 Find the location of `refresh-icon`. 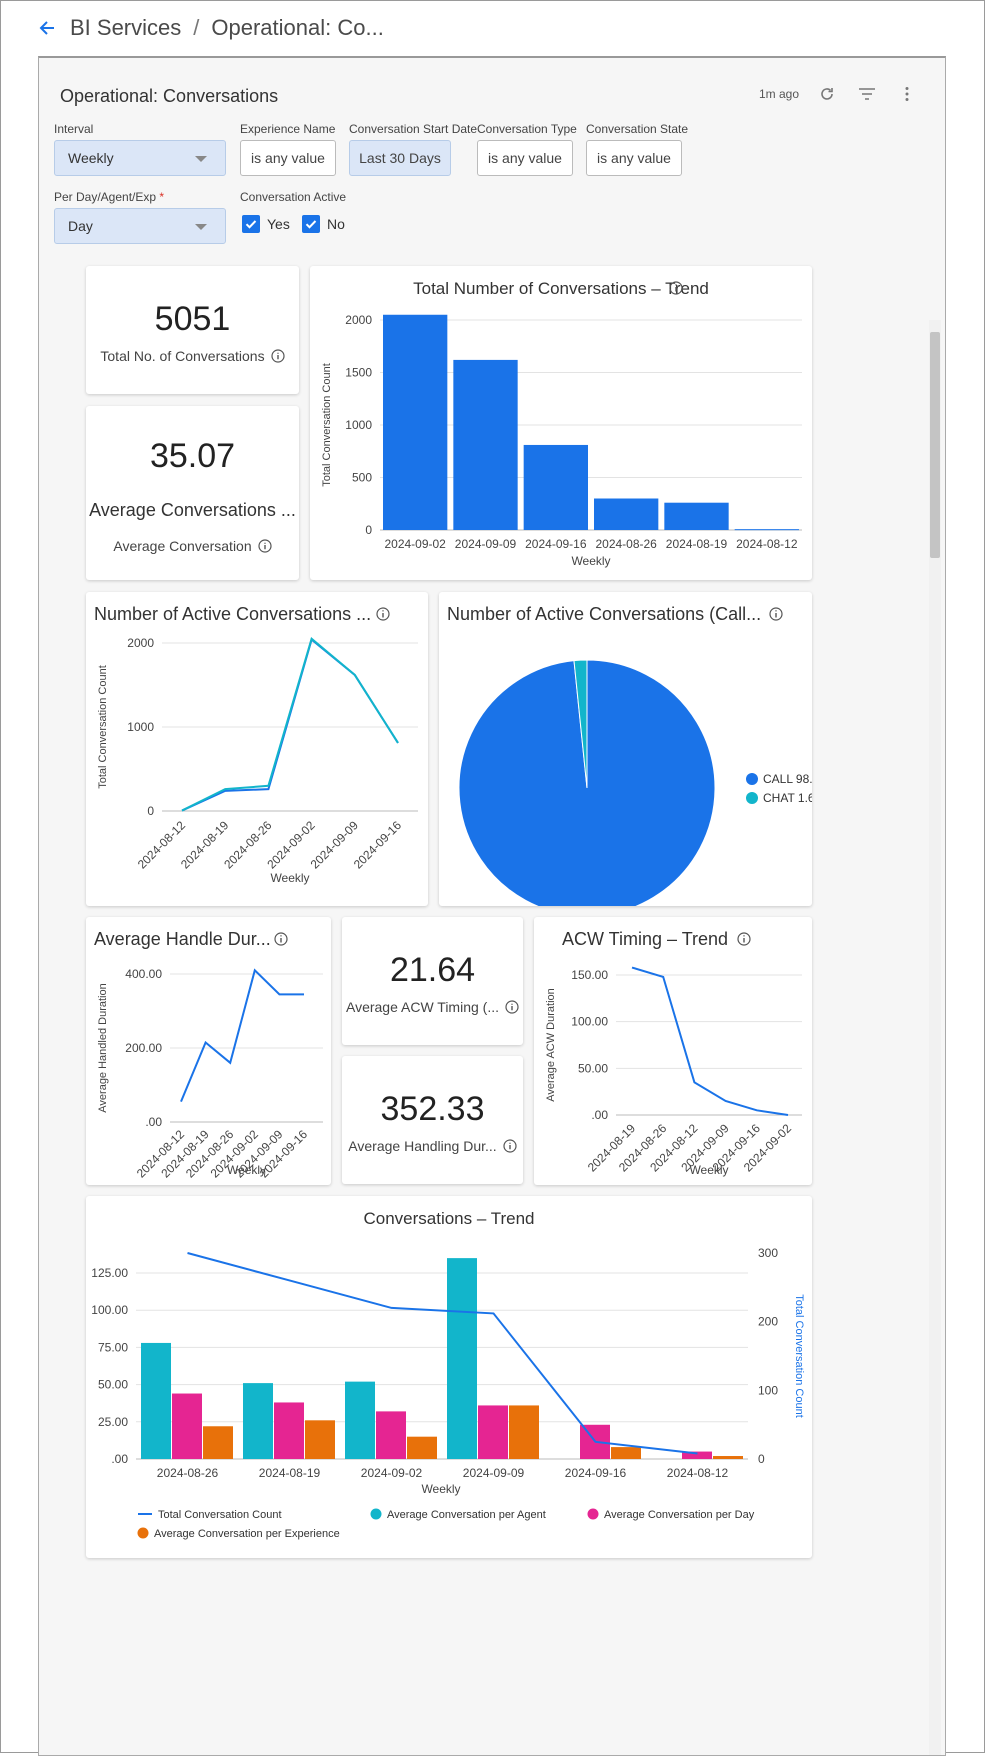

refresh-icon is located at coordinates (827, 94).